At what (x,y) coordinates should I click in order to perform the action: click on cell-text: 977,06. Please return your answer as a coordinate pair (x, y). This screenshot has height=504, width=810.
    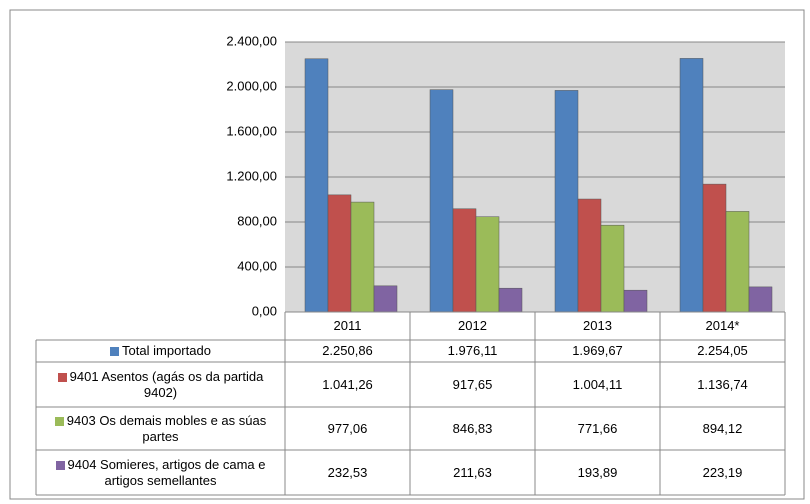
    Looking at the image, I should click on (347, 428).